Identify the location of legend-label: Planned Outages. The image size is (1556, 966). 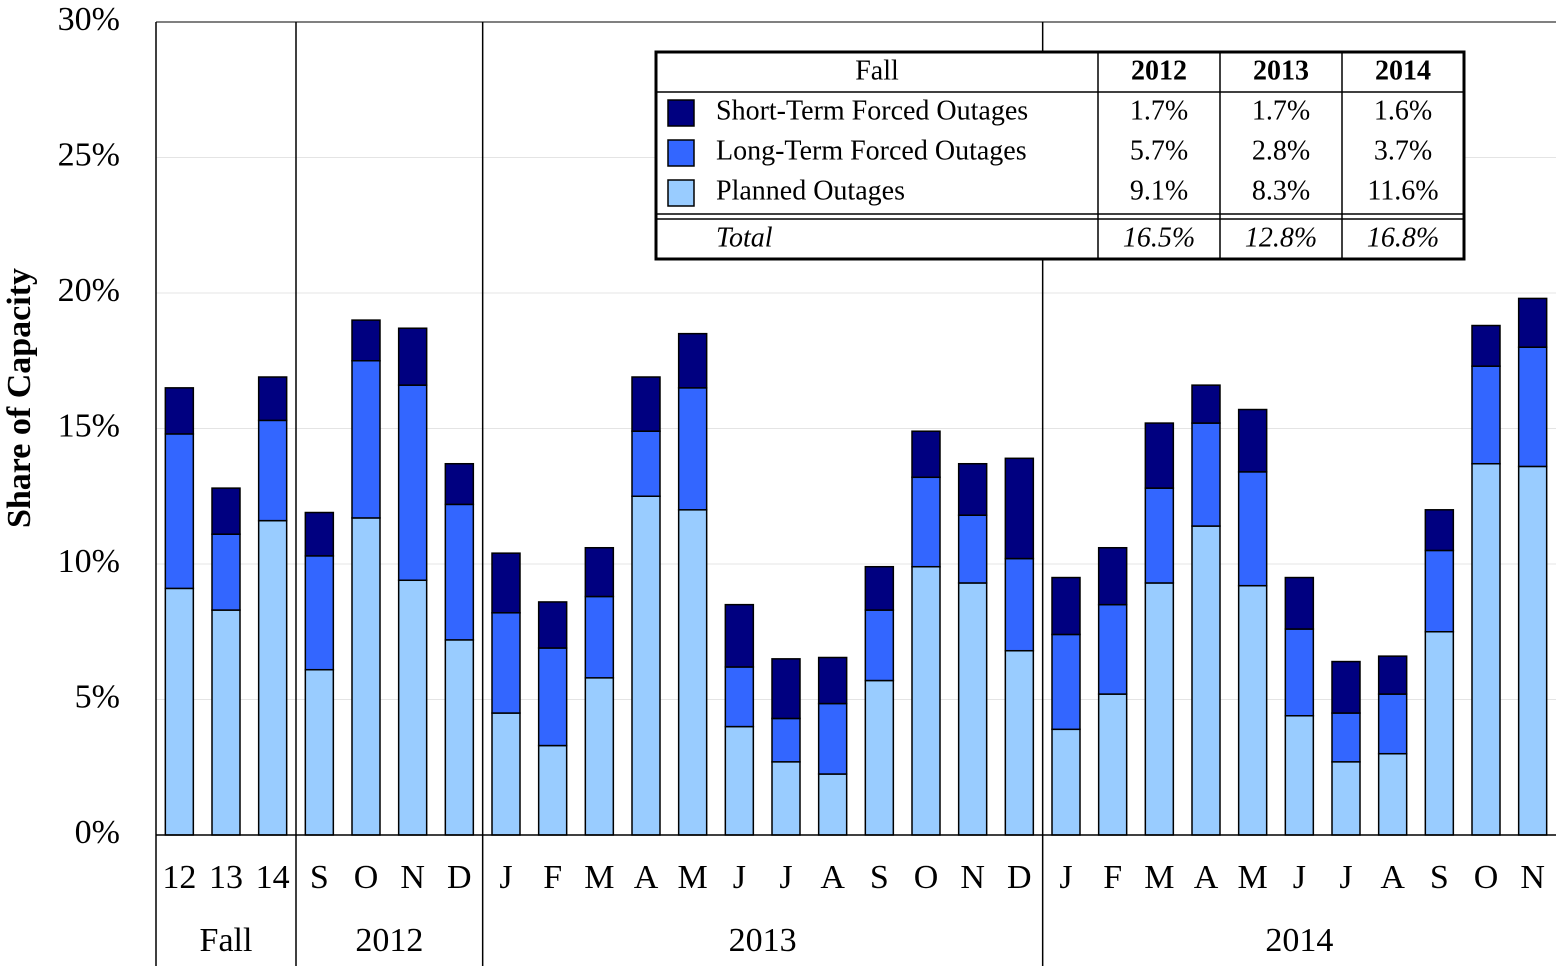
(810, 190).